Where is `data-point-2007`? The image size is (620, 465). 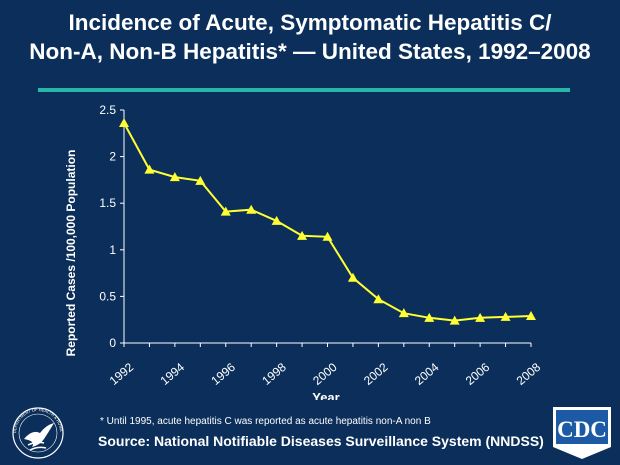 data-point-2007 is located at coordinates (505, 316).